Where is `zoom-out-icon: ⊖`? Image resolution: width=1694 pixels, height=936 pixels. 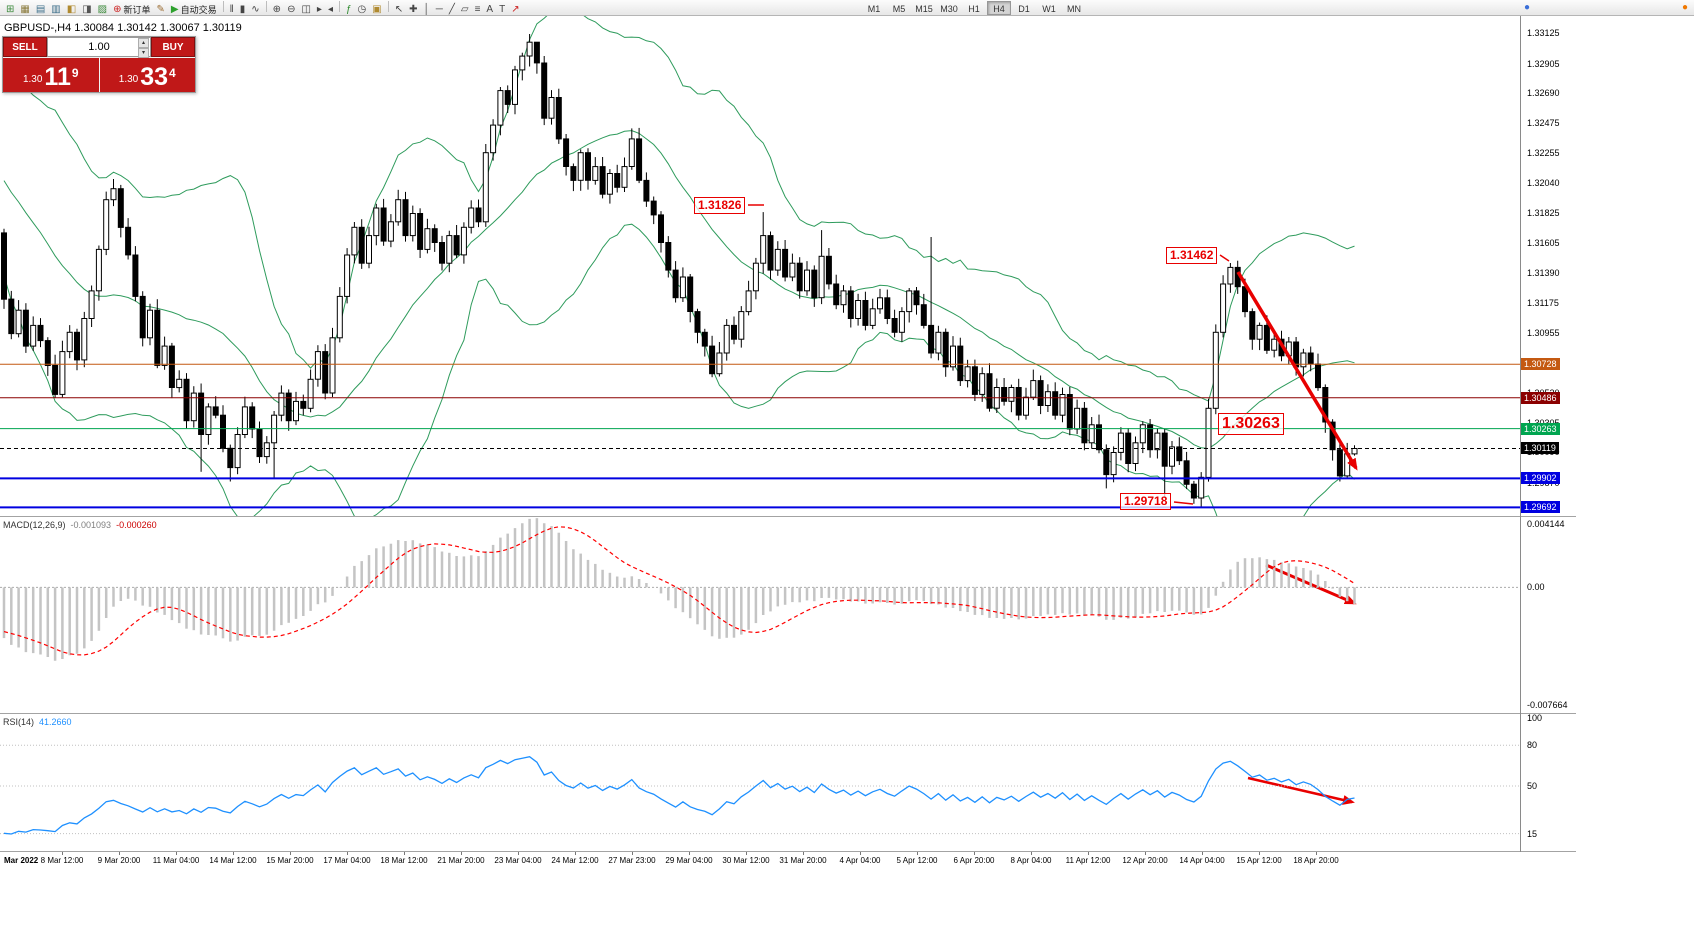
zoom-out-icon: ⊖ is located at coordinates (291, 10).